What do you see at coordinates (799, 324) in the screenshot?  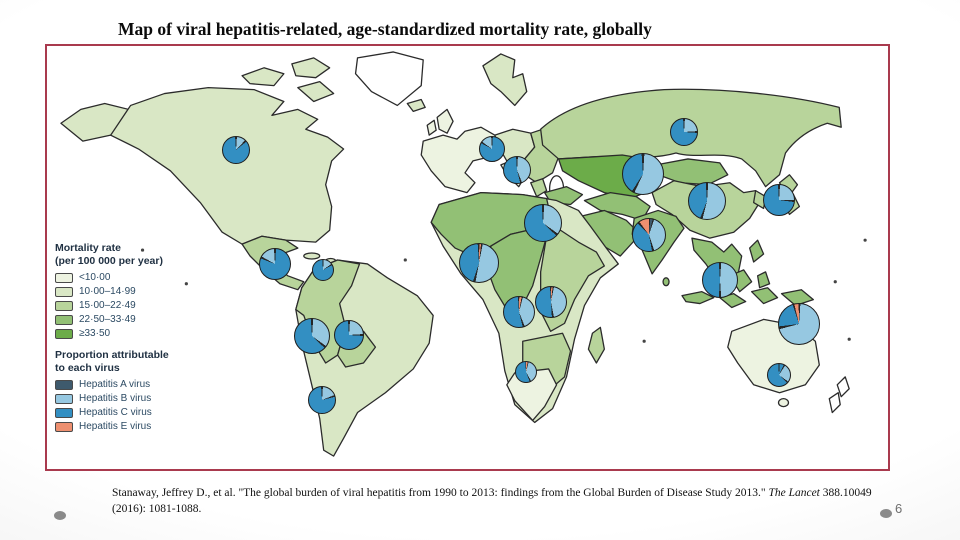 I see `pie-oceania` at bounding box center [799, 324].